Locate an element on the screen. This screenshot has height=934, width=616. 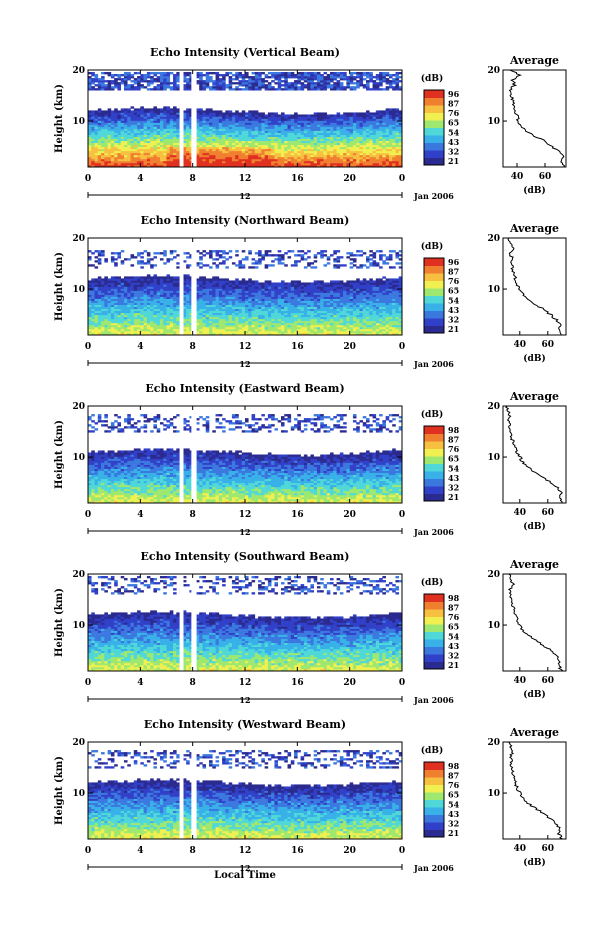
colorbar-tick-label: 87 is located at coordinates (453, 104).